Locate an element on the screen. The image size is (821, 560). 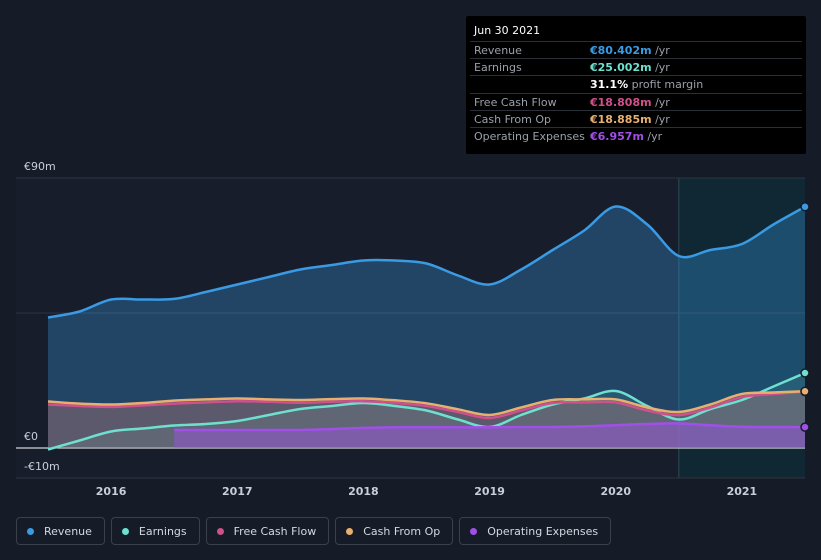
operating-expenses-line is located at coordinates (490, 427).